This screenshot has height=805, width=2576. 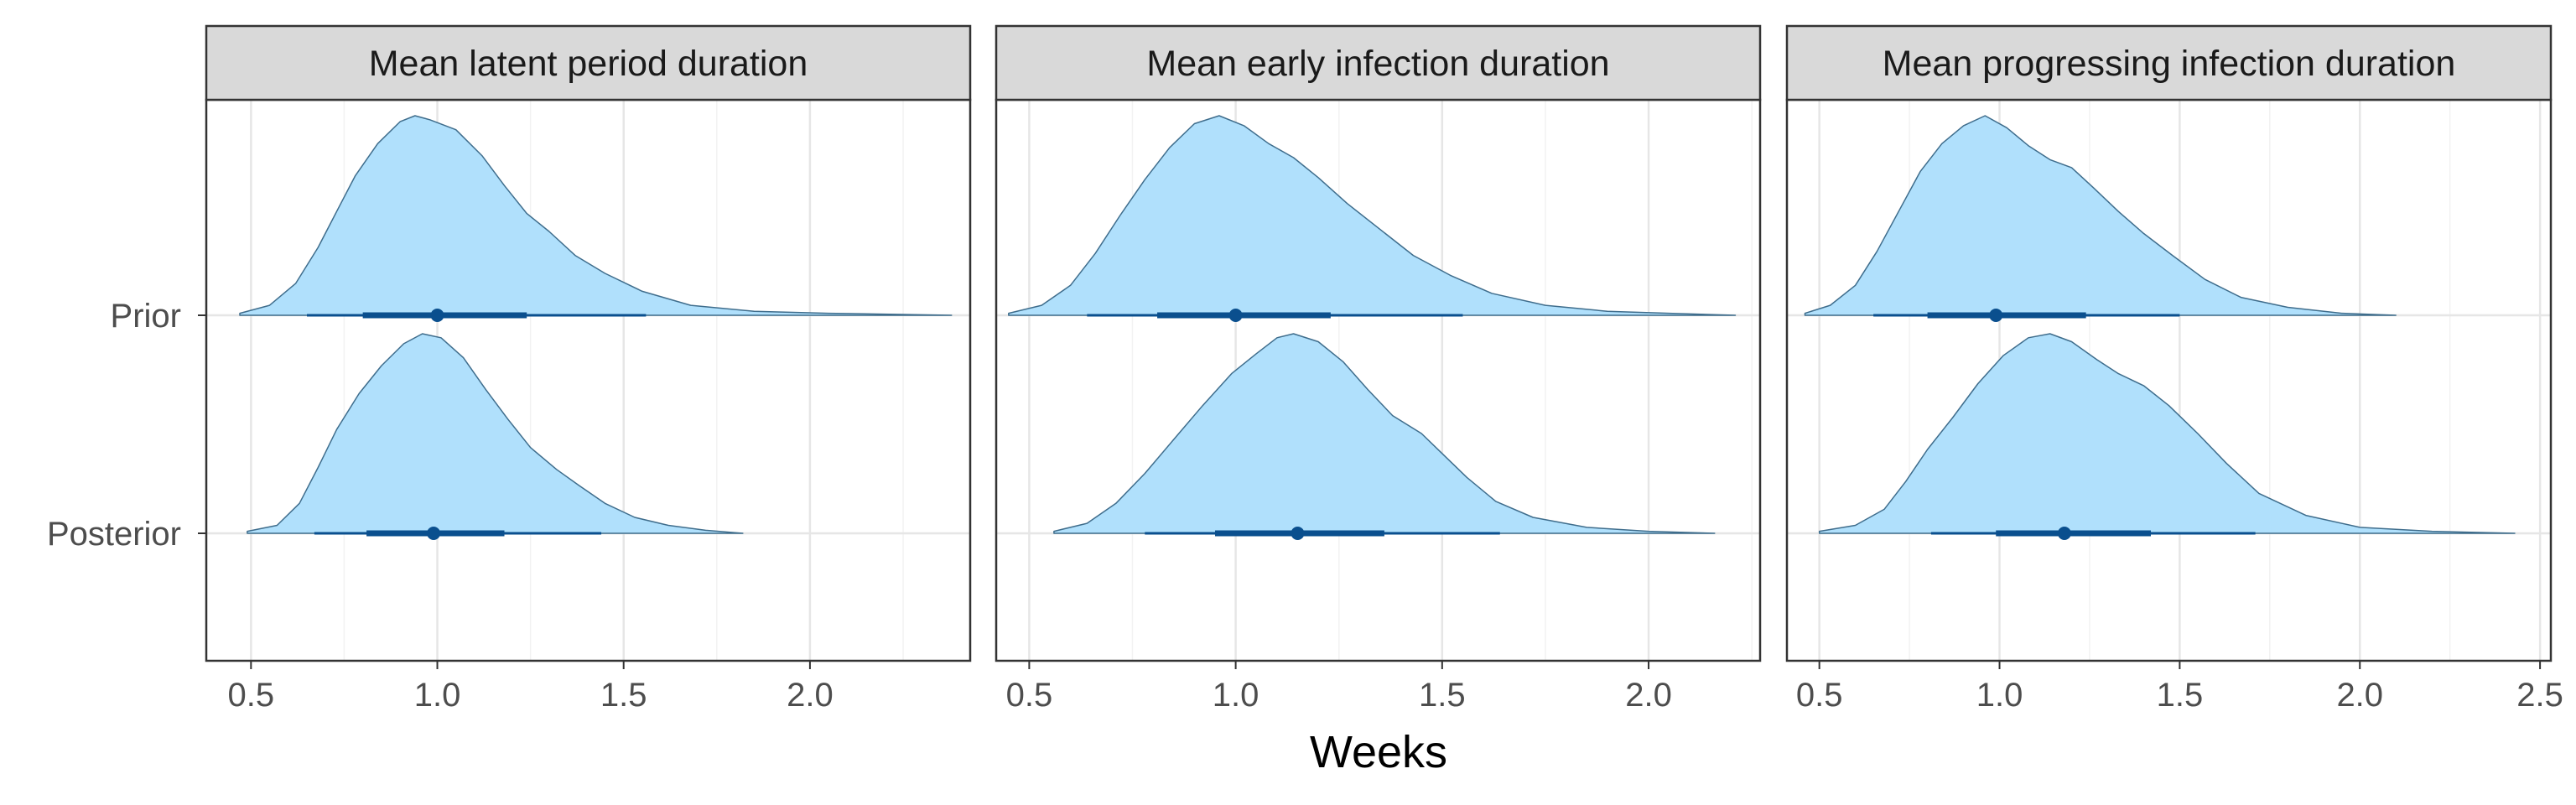 I want to click on y-tick-label: Prior, so click(x=146, y=316).